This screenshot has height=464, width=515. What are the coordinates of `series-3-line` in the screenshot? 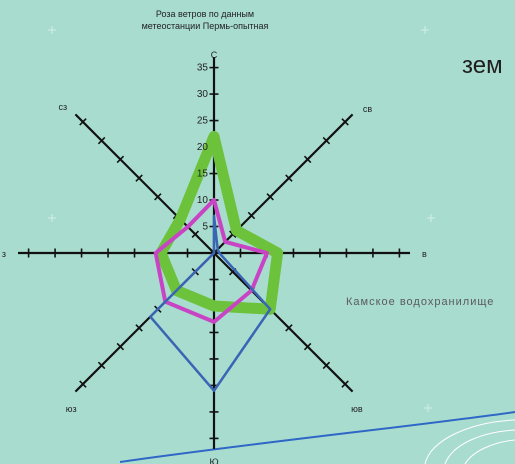 It's located at (210, 303).